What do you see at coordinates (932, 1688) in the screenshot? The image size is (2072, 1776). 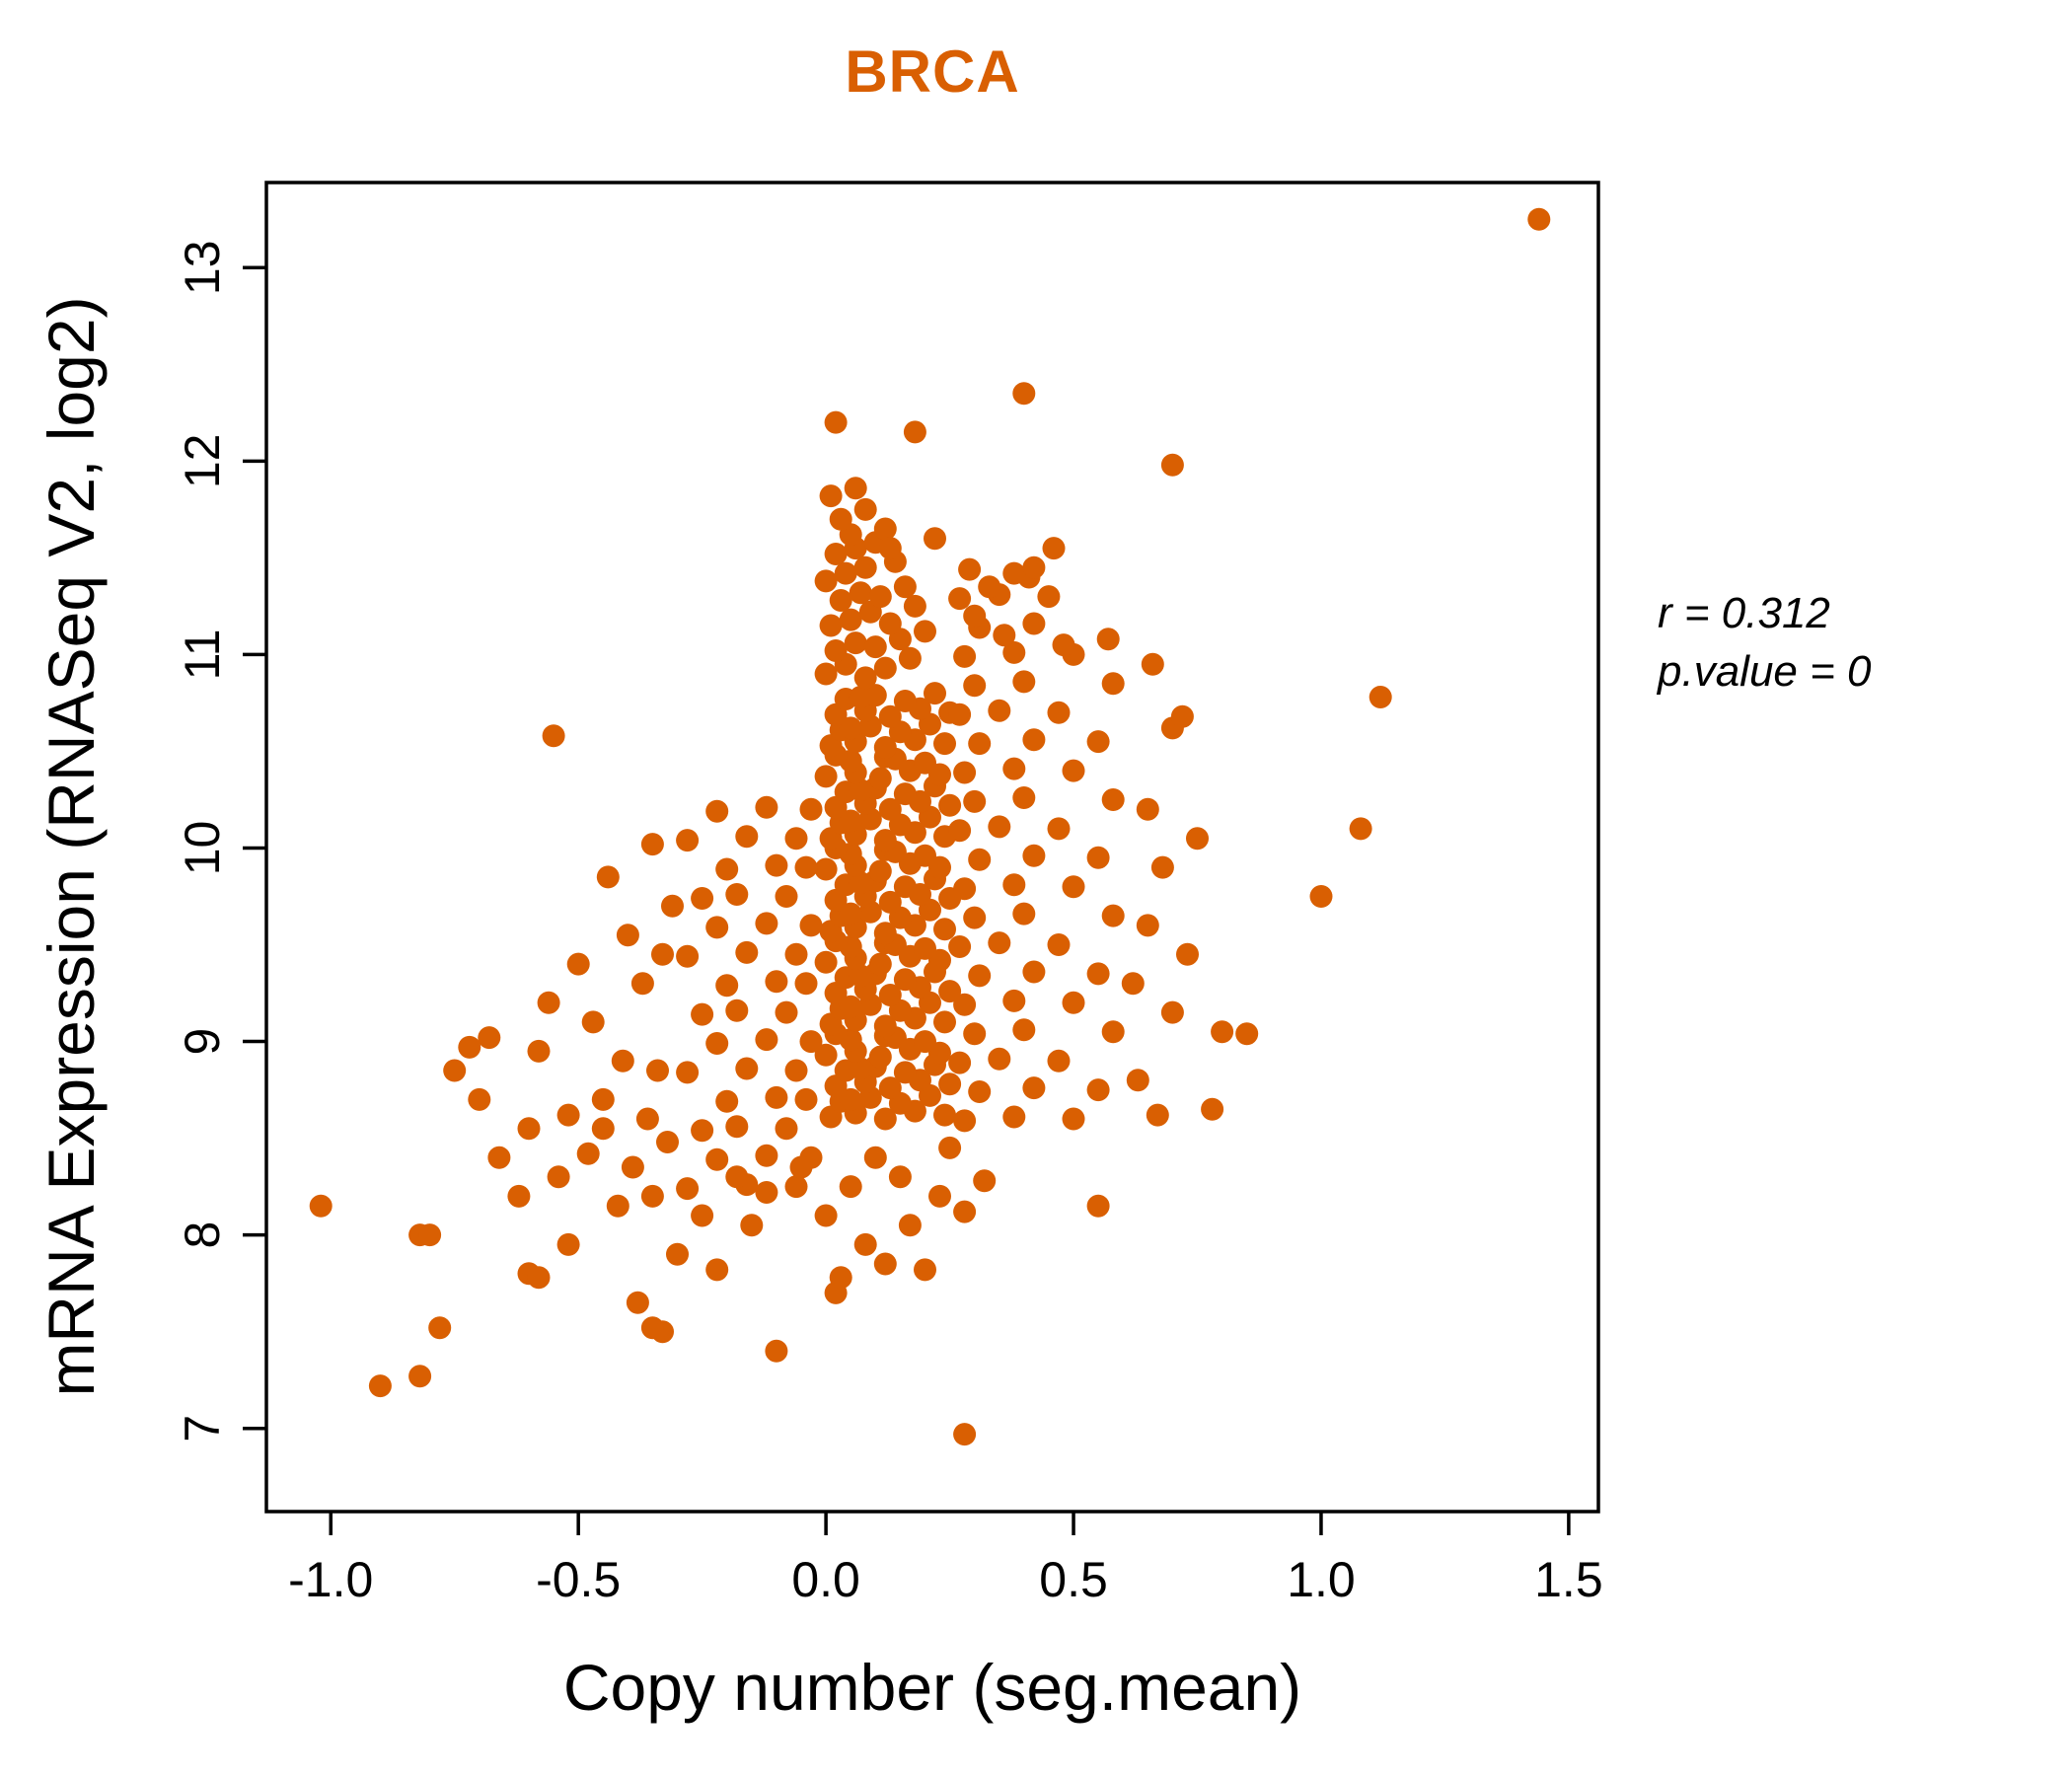 I see `x-axis-label: Copy number (seg.mean)` at bounding box center [932, 1688].